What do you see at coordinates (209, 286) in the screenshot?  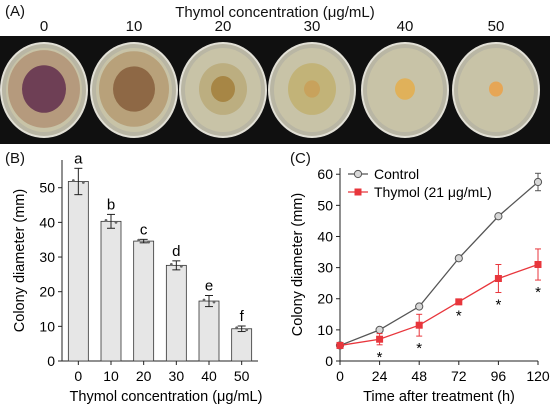 I see `significance-letter: e` at bounding box center [209, 286].